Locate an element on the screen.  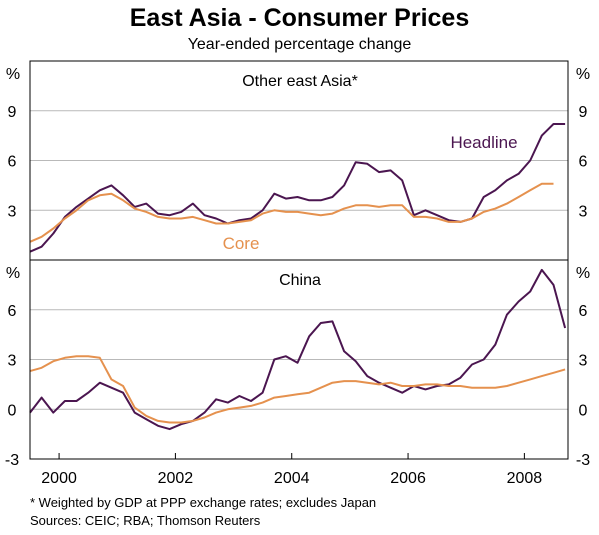
y-tick-label-left: 0 is located at coordinates (12, 410).